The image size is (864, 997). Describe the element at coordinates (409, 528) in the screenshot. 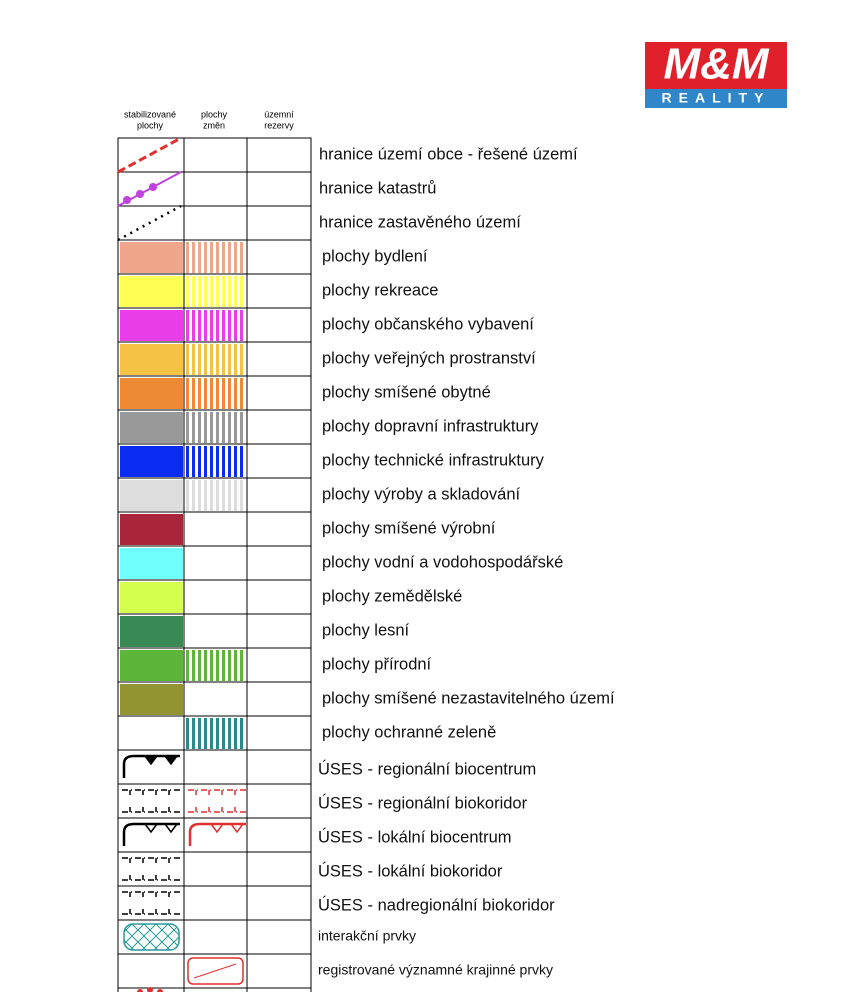

I see `row-label: plochy smíšené výrobní` at that location.